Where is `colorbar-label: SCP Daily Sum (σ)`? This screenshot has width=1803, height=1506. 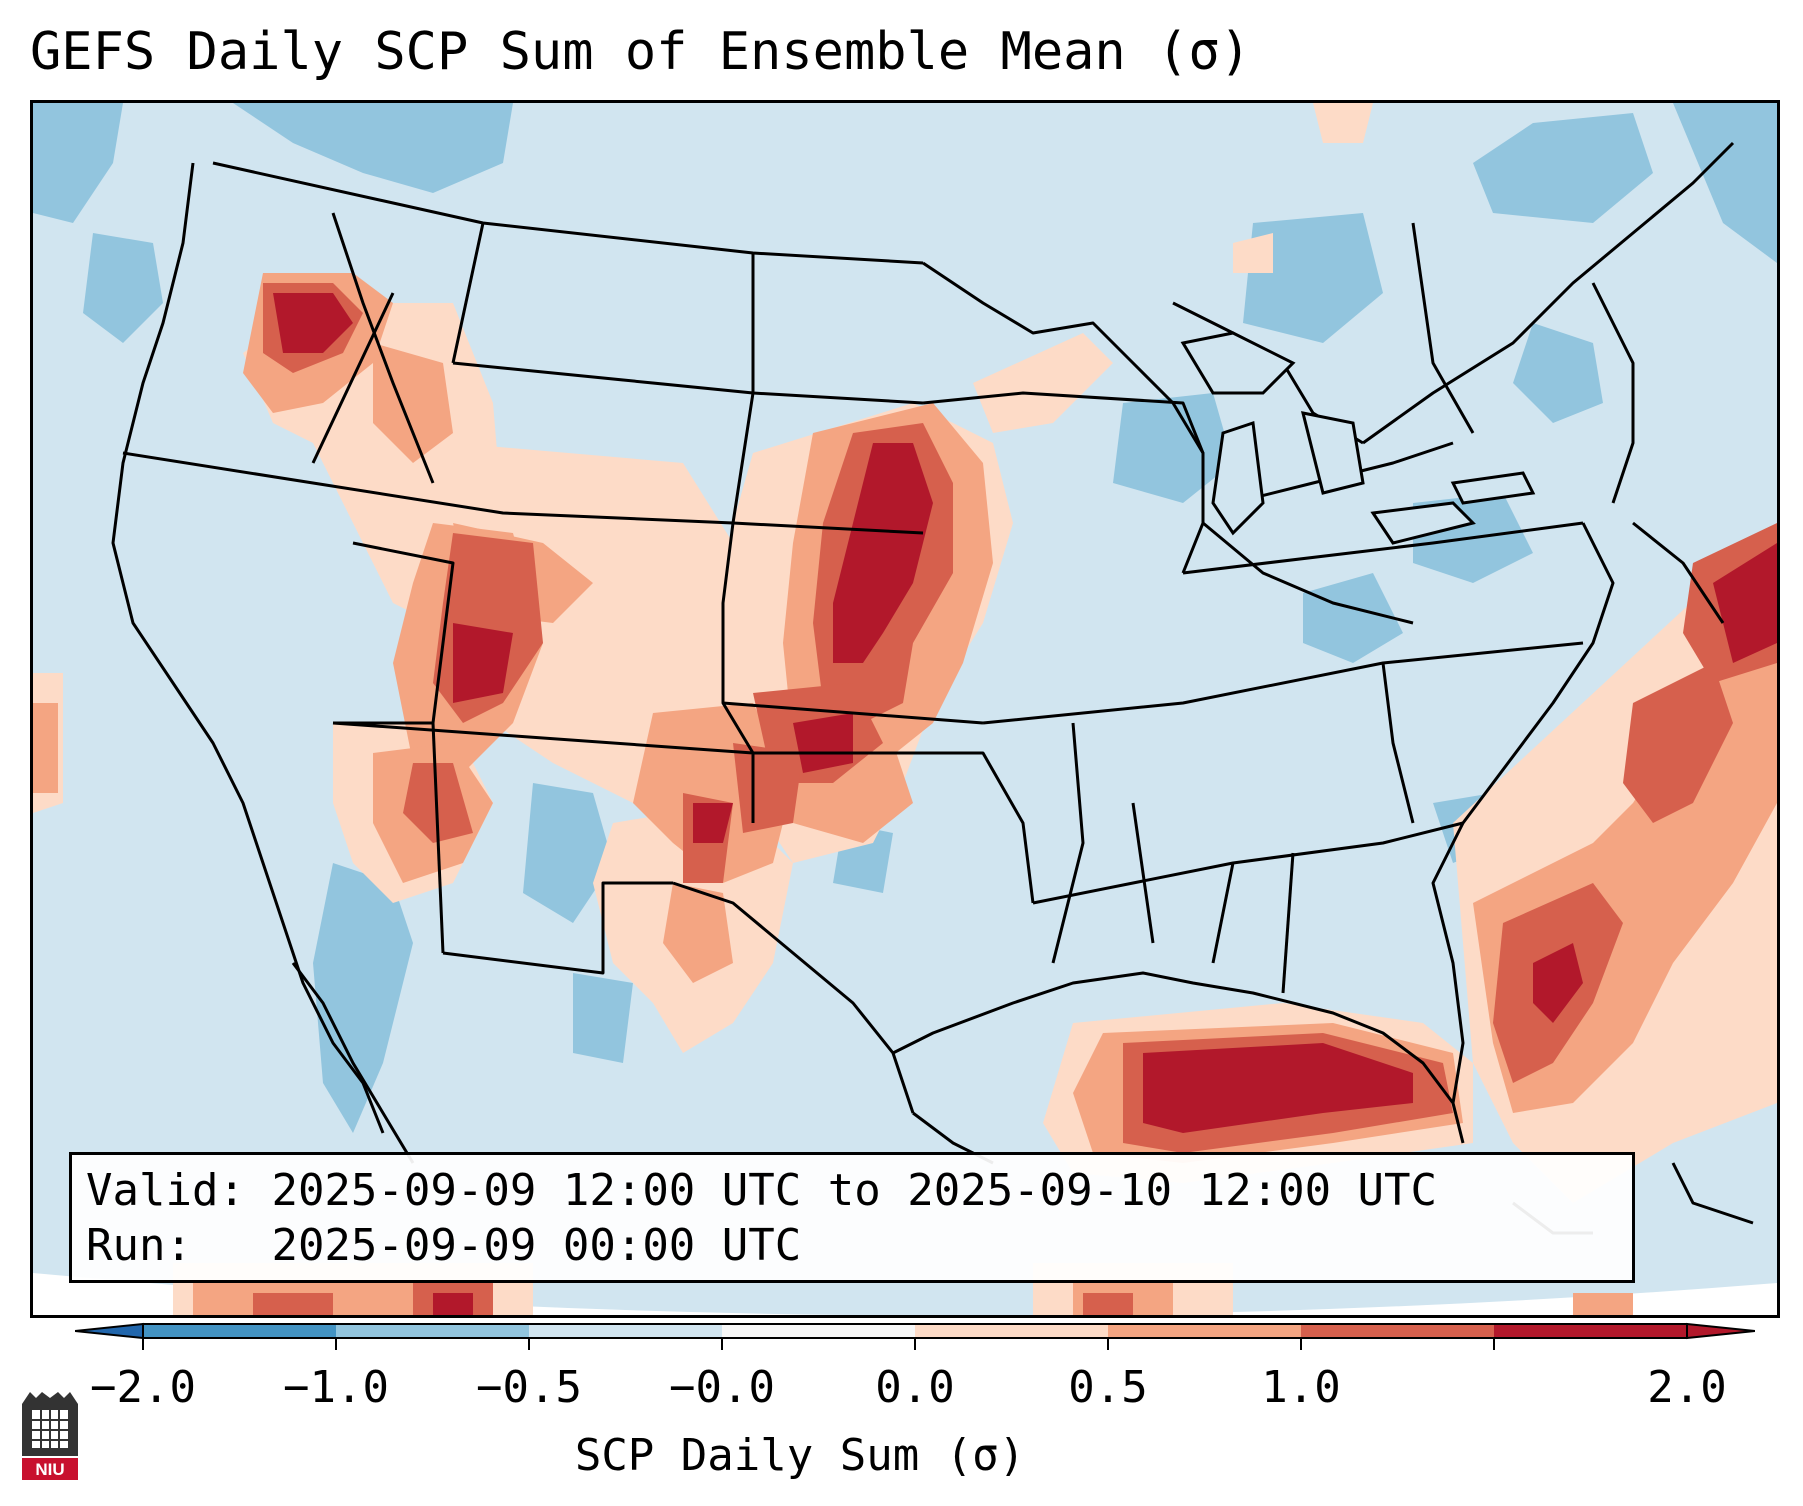 colorbar-label: SCP Daily Sum (σ) is located at coordinates (800, 1455).